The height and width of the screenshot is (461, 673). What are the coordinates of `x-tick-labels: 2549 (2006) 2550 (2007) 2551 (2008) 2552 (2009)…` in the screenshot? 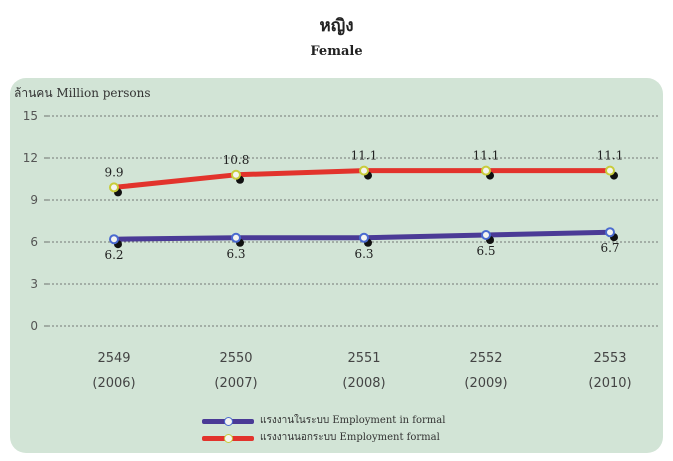 It's located at (361, 371).